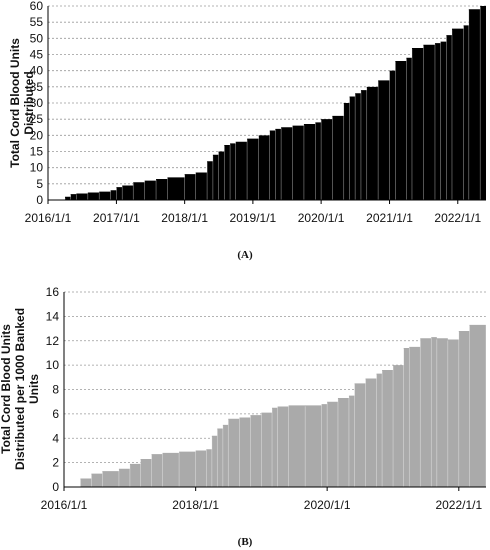 The image size is (490, 550). What do you see at coordinates (55, 438) in the screenshot?
I see `y-tick-label: 4` at bounding box center [55, 438].